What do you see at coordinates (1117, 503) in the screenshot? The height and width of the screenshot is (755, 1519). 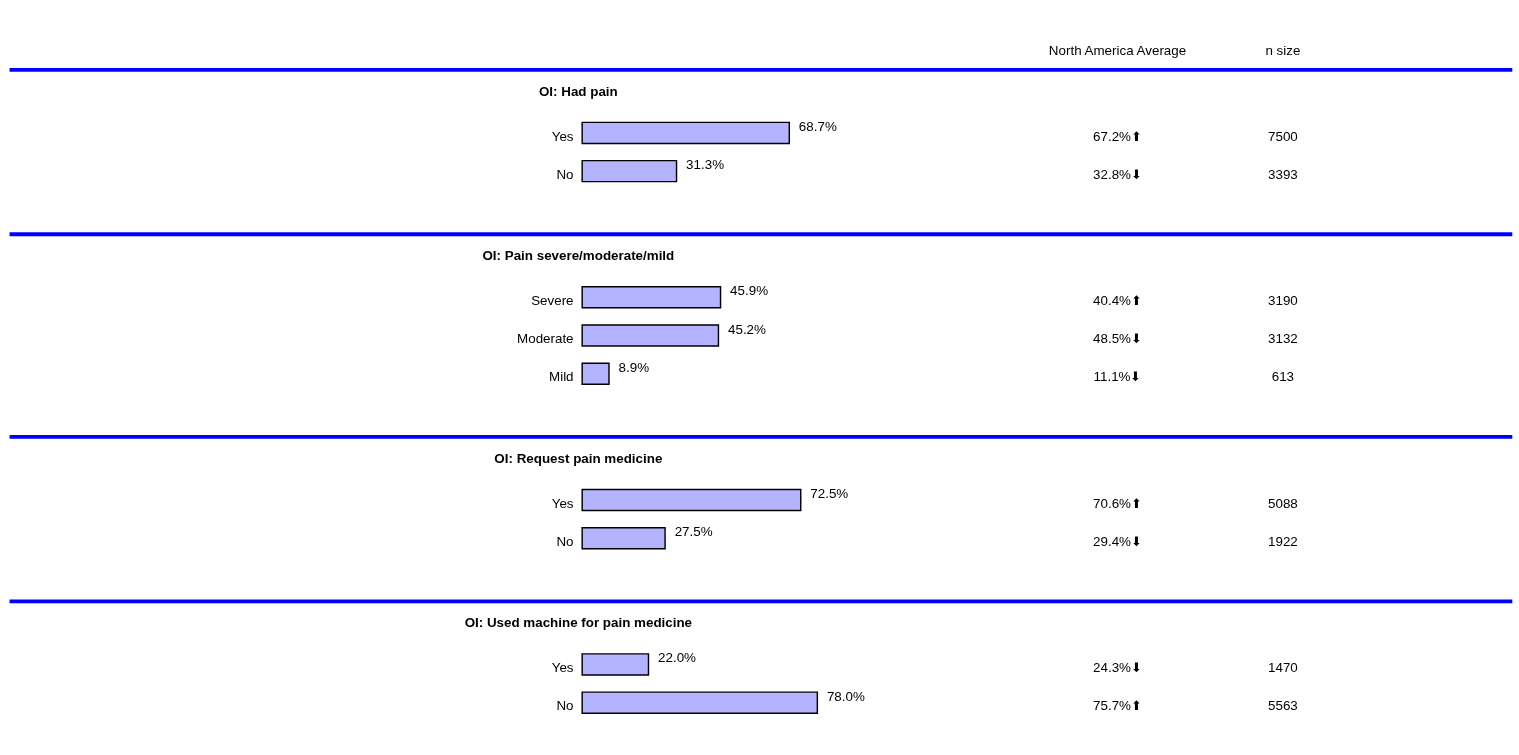 I see `text: 70.6%⬆` at bounding box center [1117, 503].